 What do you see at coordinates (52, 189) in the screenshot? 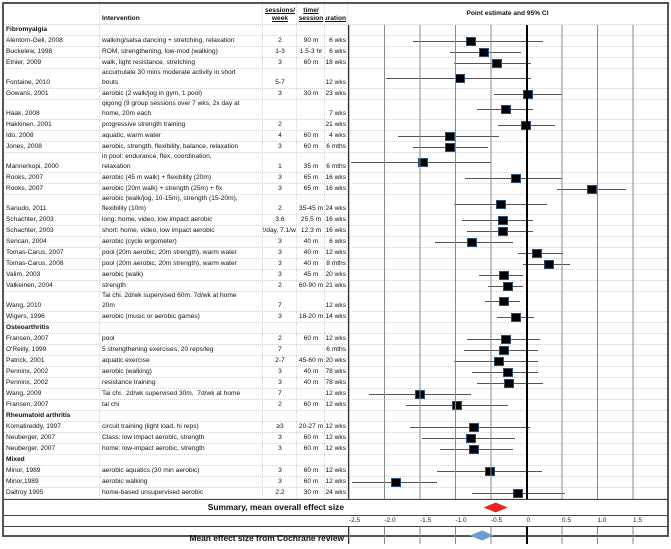
I see `study-name: Rooks, 2007` at bounding box center [52, 189].